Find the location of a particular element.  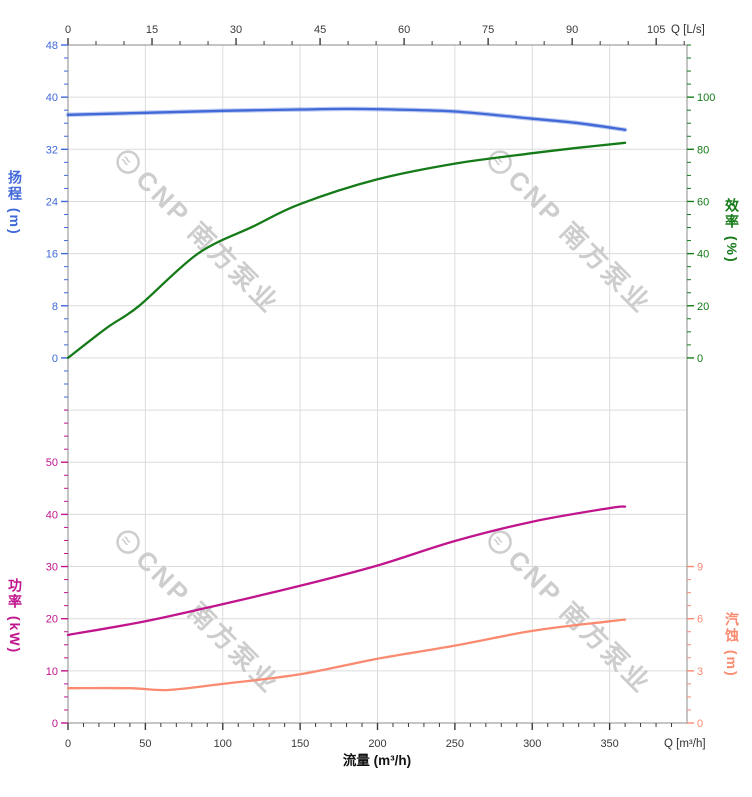

head-curve is located at coordinates (346, 119).